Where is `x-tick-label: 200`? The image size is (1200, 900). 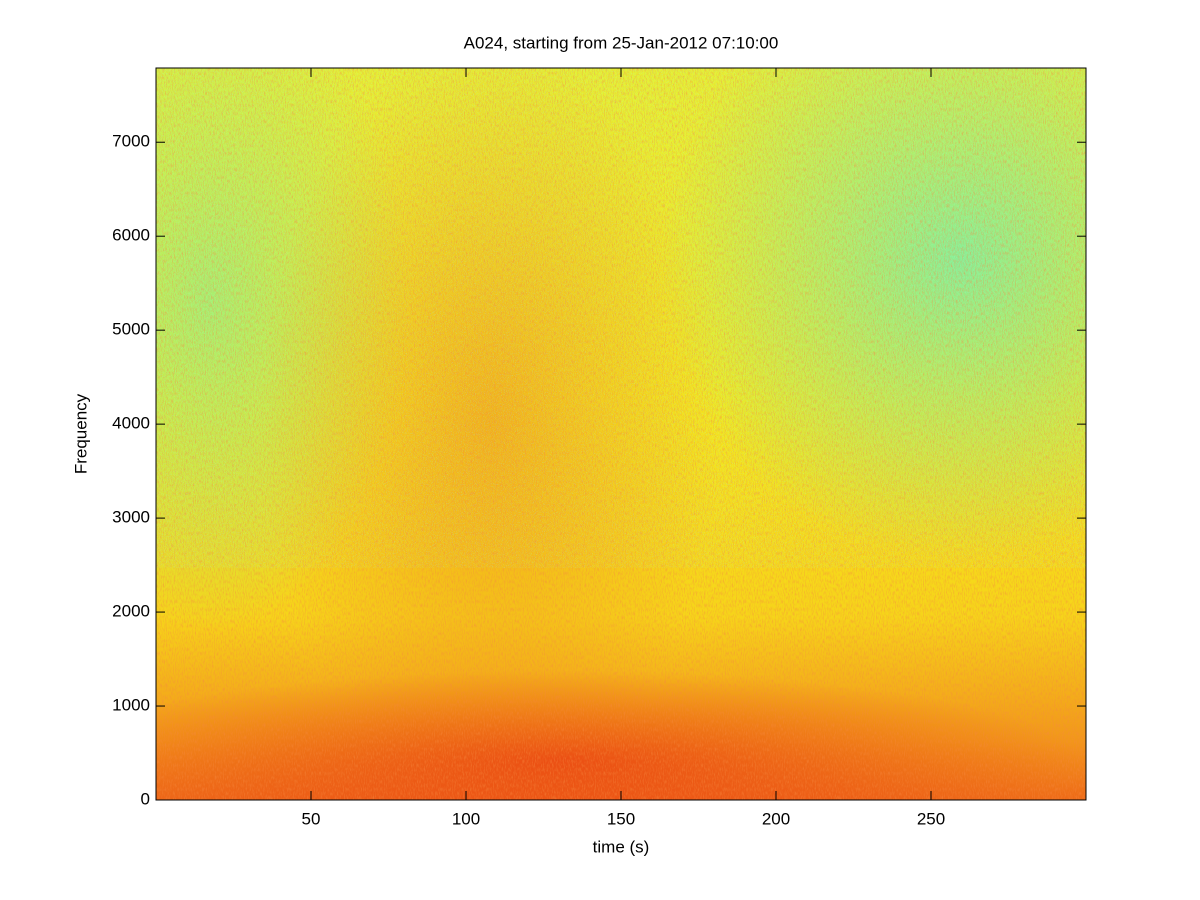
x-tick-label: 200 is located at coordinates (776, 818).